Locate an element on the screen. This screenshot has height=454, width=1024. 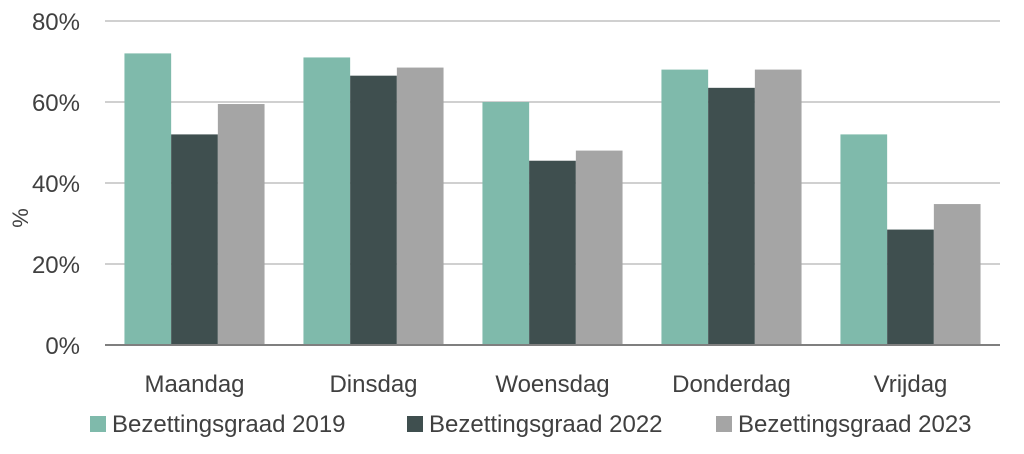
y-axis-label: % is located at coordinates (20, 218).